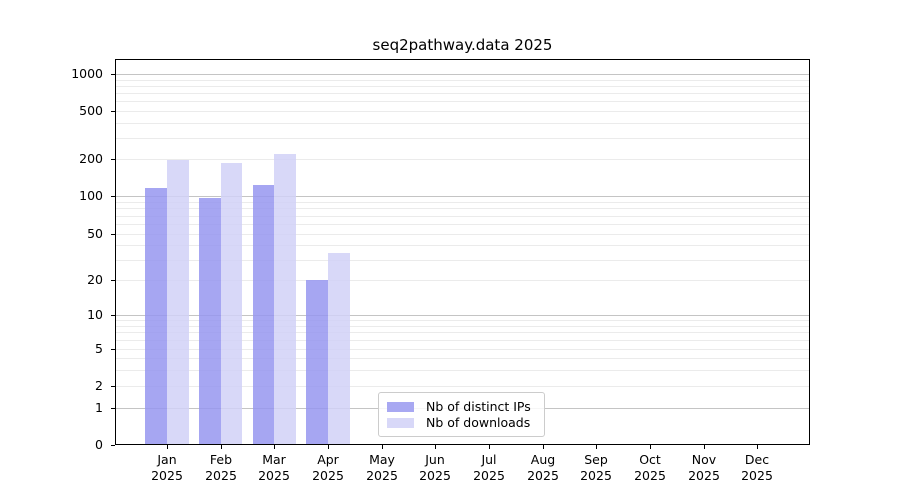 The image size is (900, 500). I want to click on y-tick-label: 0, so click(99, 444).